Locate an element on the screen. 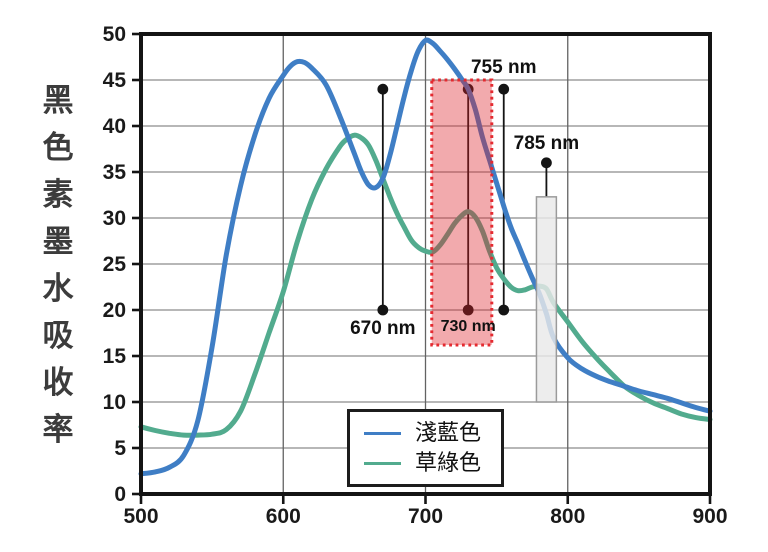 The height and width of the screenshot is (552, 768). y-tick-label: 50 is located at coordinates (114, 34).